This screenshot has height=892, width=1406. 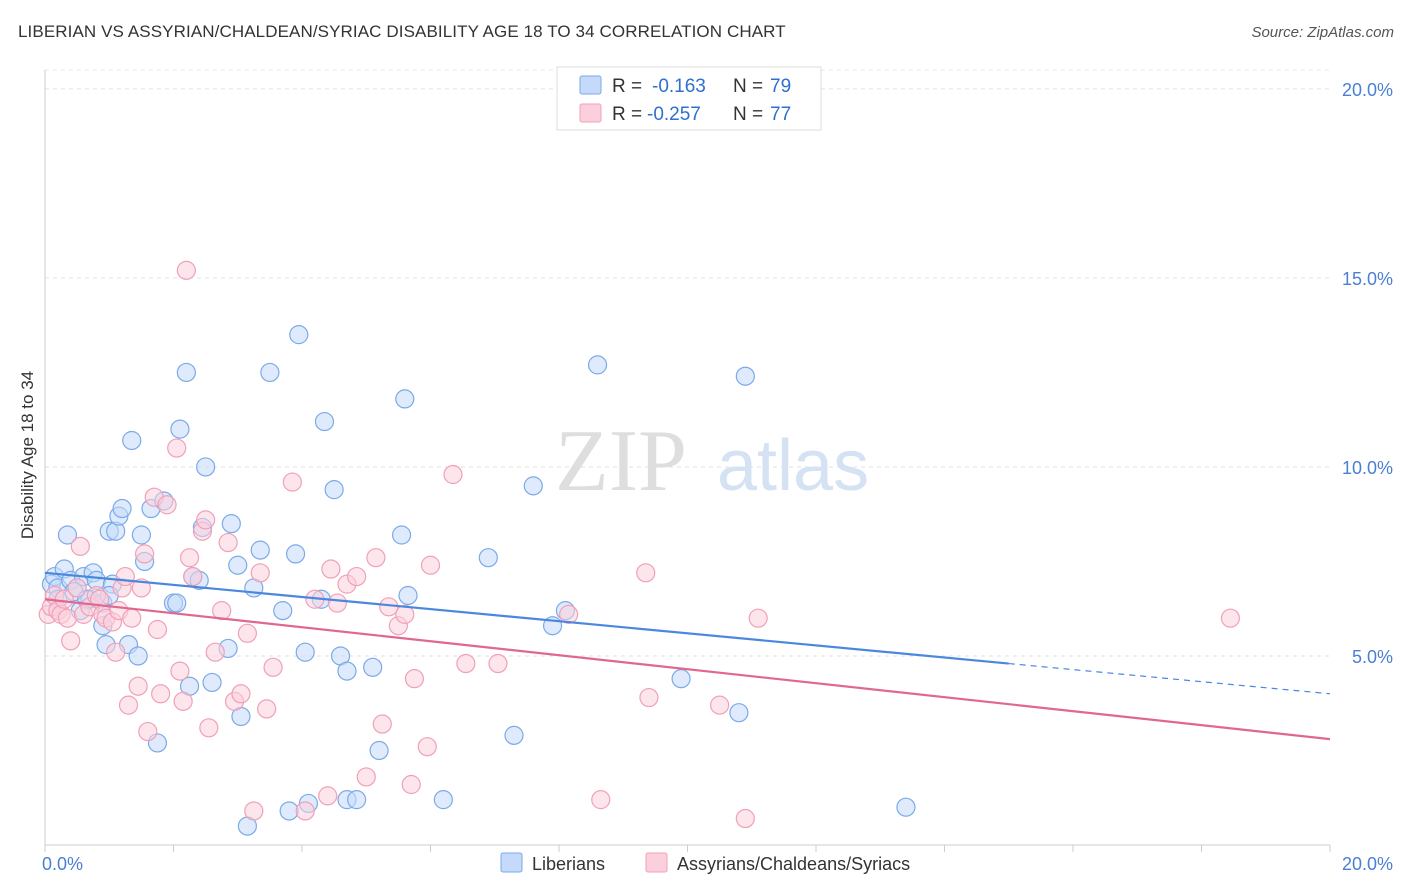 What do you see at coordinates (1367, 864) in the screenshot?
I see `x-tick-label-1: 20.0%` at bounding box center [1367, 864].